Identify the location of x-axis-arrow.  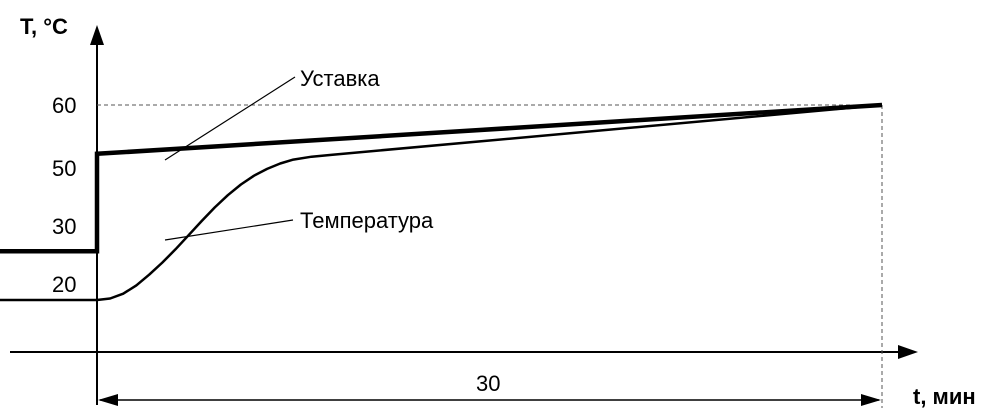
(908, 352).